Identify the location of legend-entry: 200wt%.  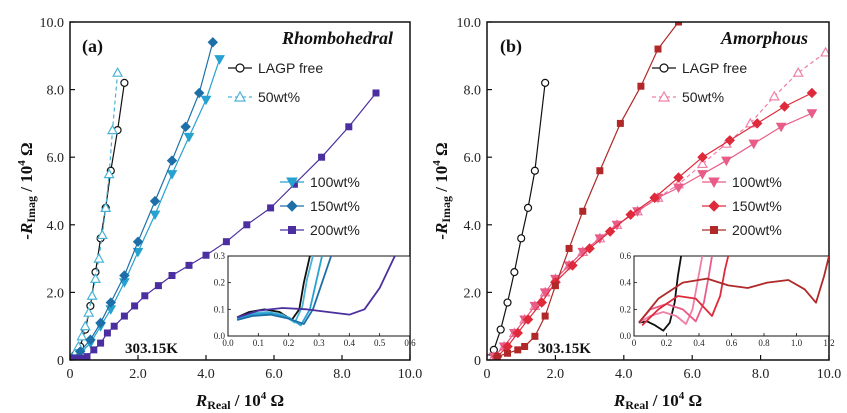
(320, 230).